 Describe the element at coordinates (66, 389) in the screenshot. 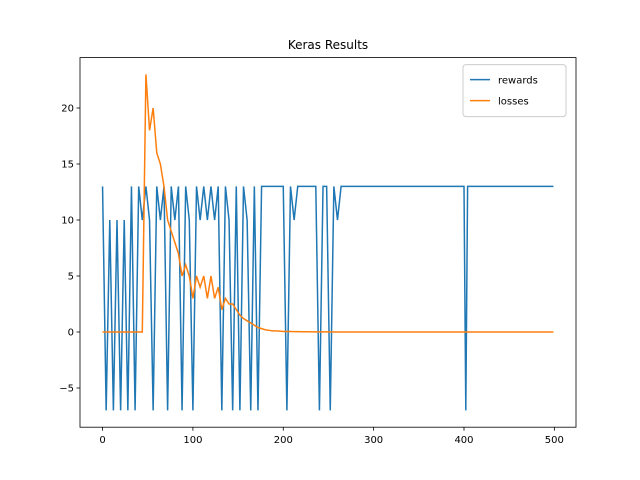

I see `y-tick-label: −5` at that location.